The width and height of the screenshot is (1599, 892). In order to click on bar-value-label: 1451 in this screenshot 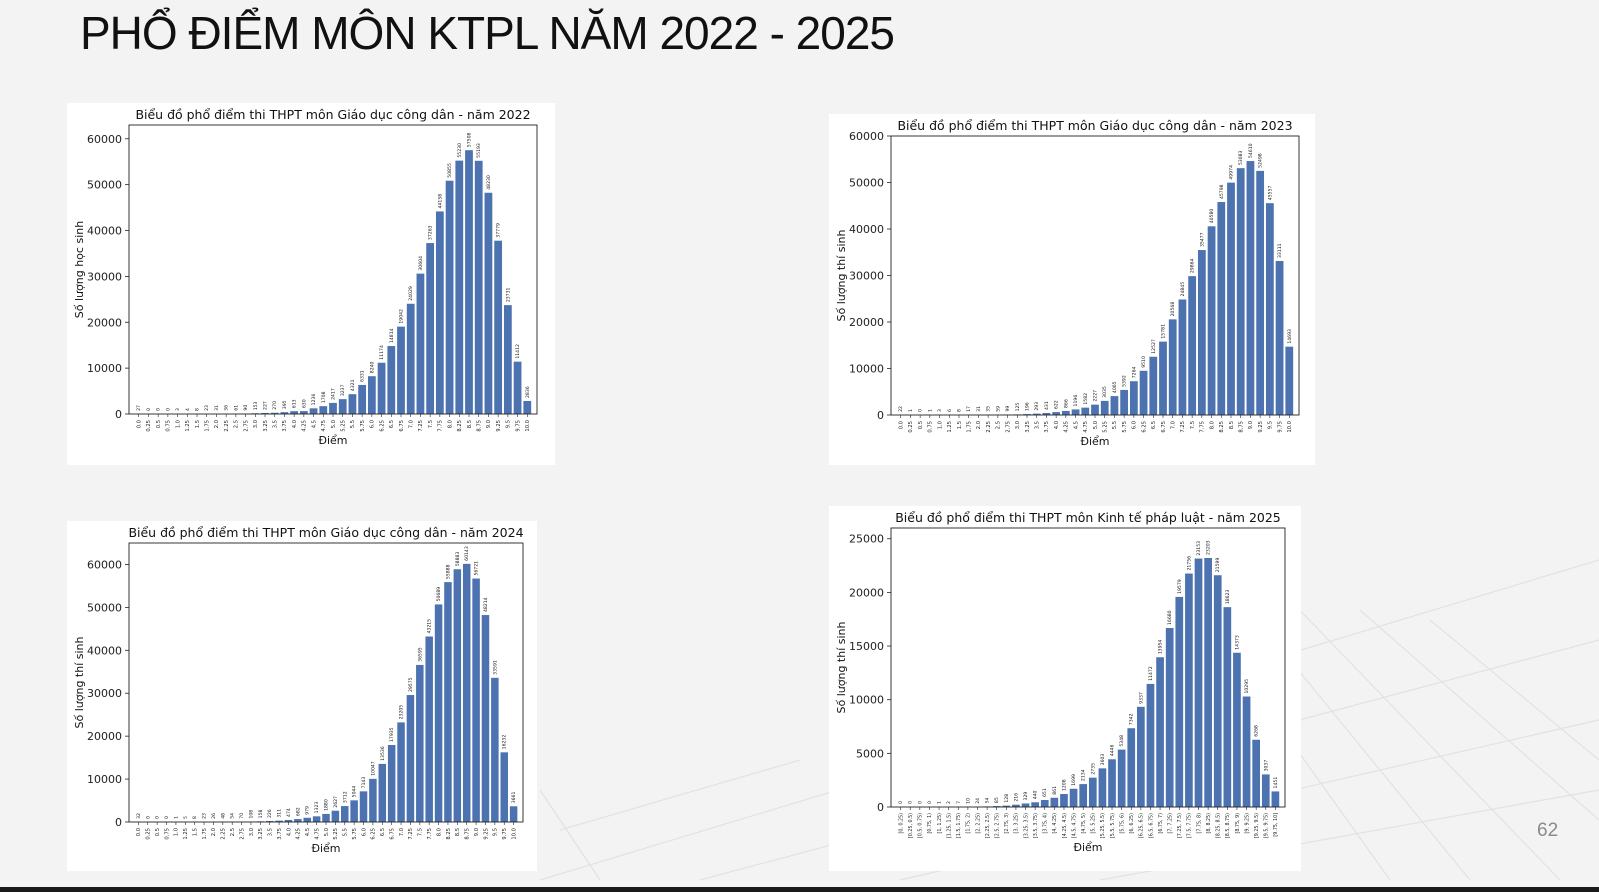, I will do `click(1276, 783)`.